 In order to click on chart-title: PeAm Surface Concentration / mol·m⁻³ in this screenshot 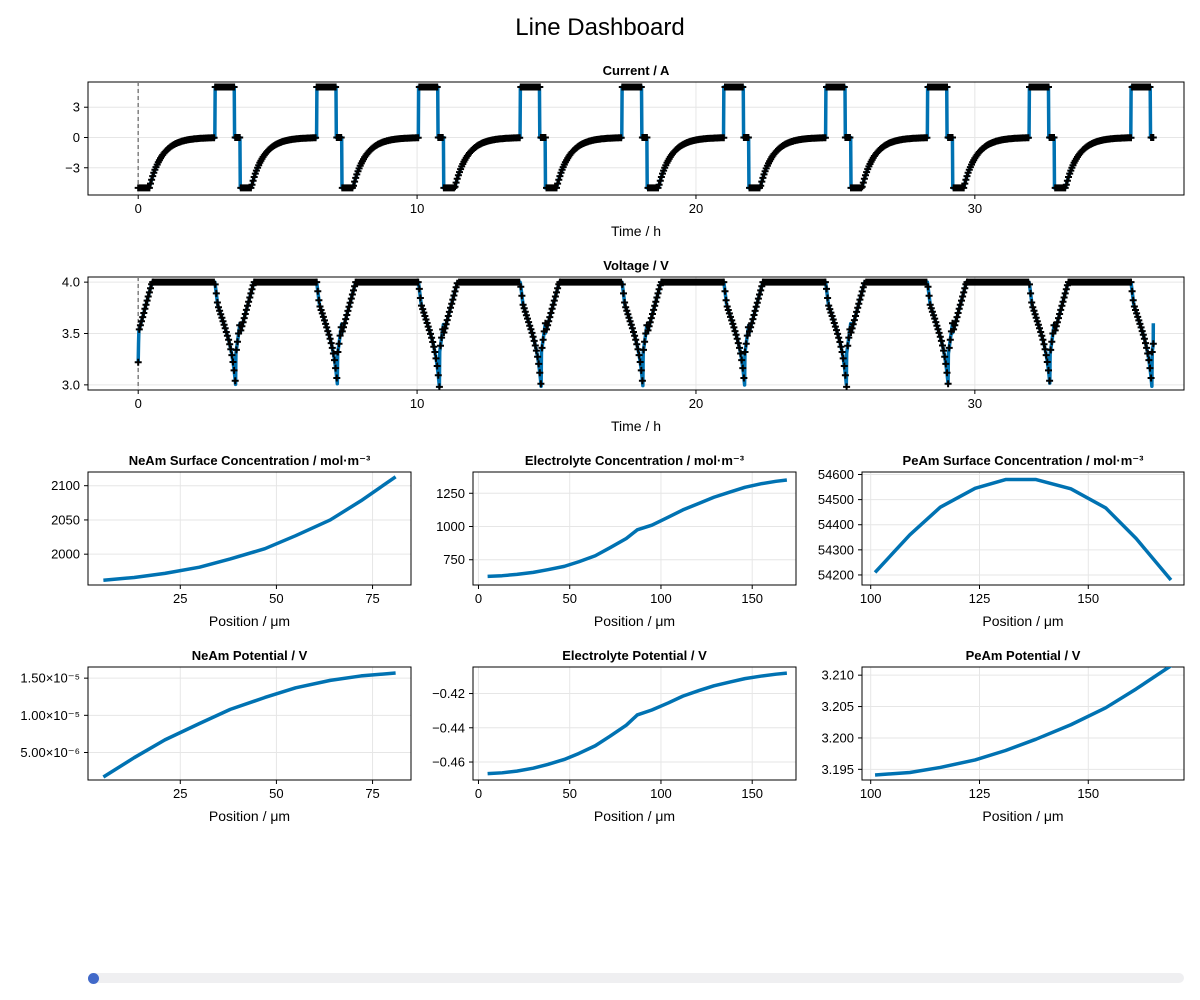, I will do `click(1024, 460)`.